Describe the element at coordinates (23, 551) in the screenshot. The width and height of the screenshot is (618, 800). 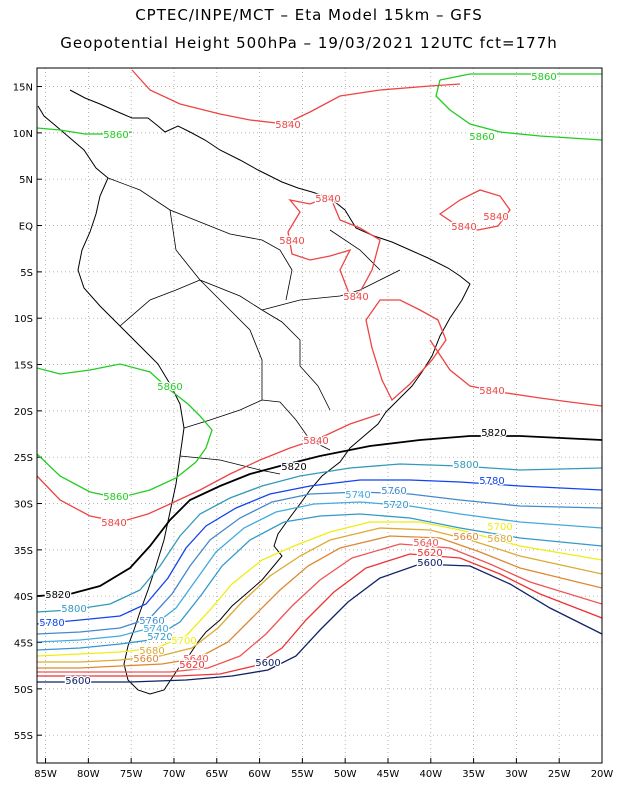
I see `lat-tick-label: 35S` at that location.